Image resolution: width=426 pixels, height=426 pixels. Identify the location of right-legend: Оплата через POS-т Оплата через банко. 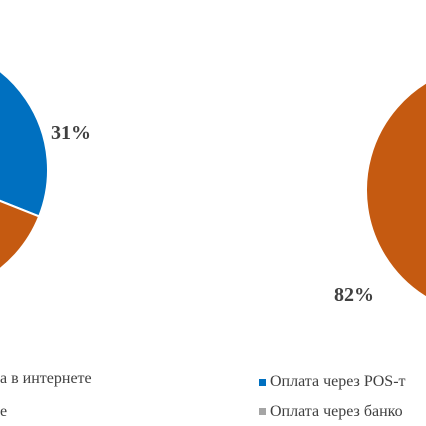
(332, 396).